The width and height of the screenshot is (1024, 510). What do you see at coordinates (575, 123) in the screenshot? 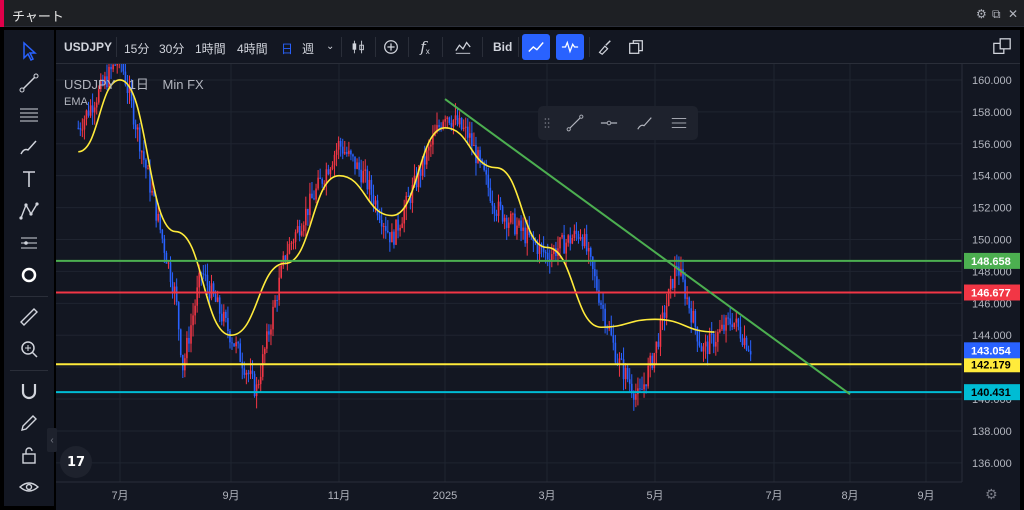
I see `trendline-icon` at bounding box center [575, 123].